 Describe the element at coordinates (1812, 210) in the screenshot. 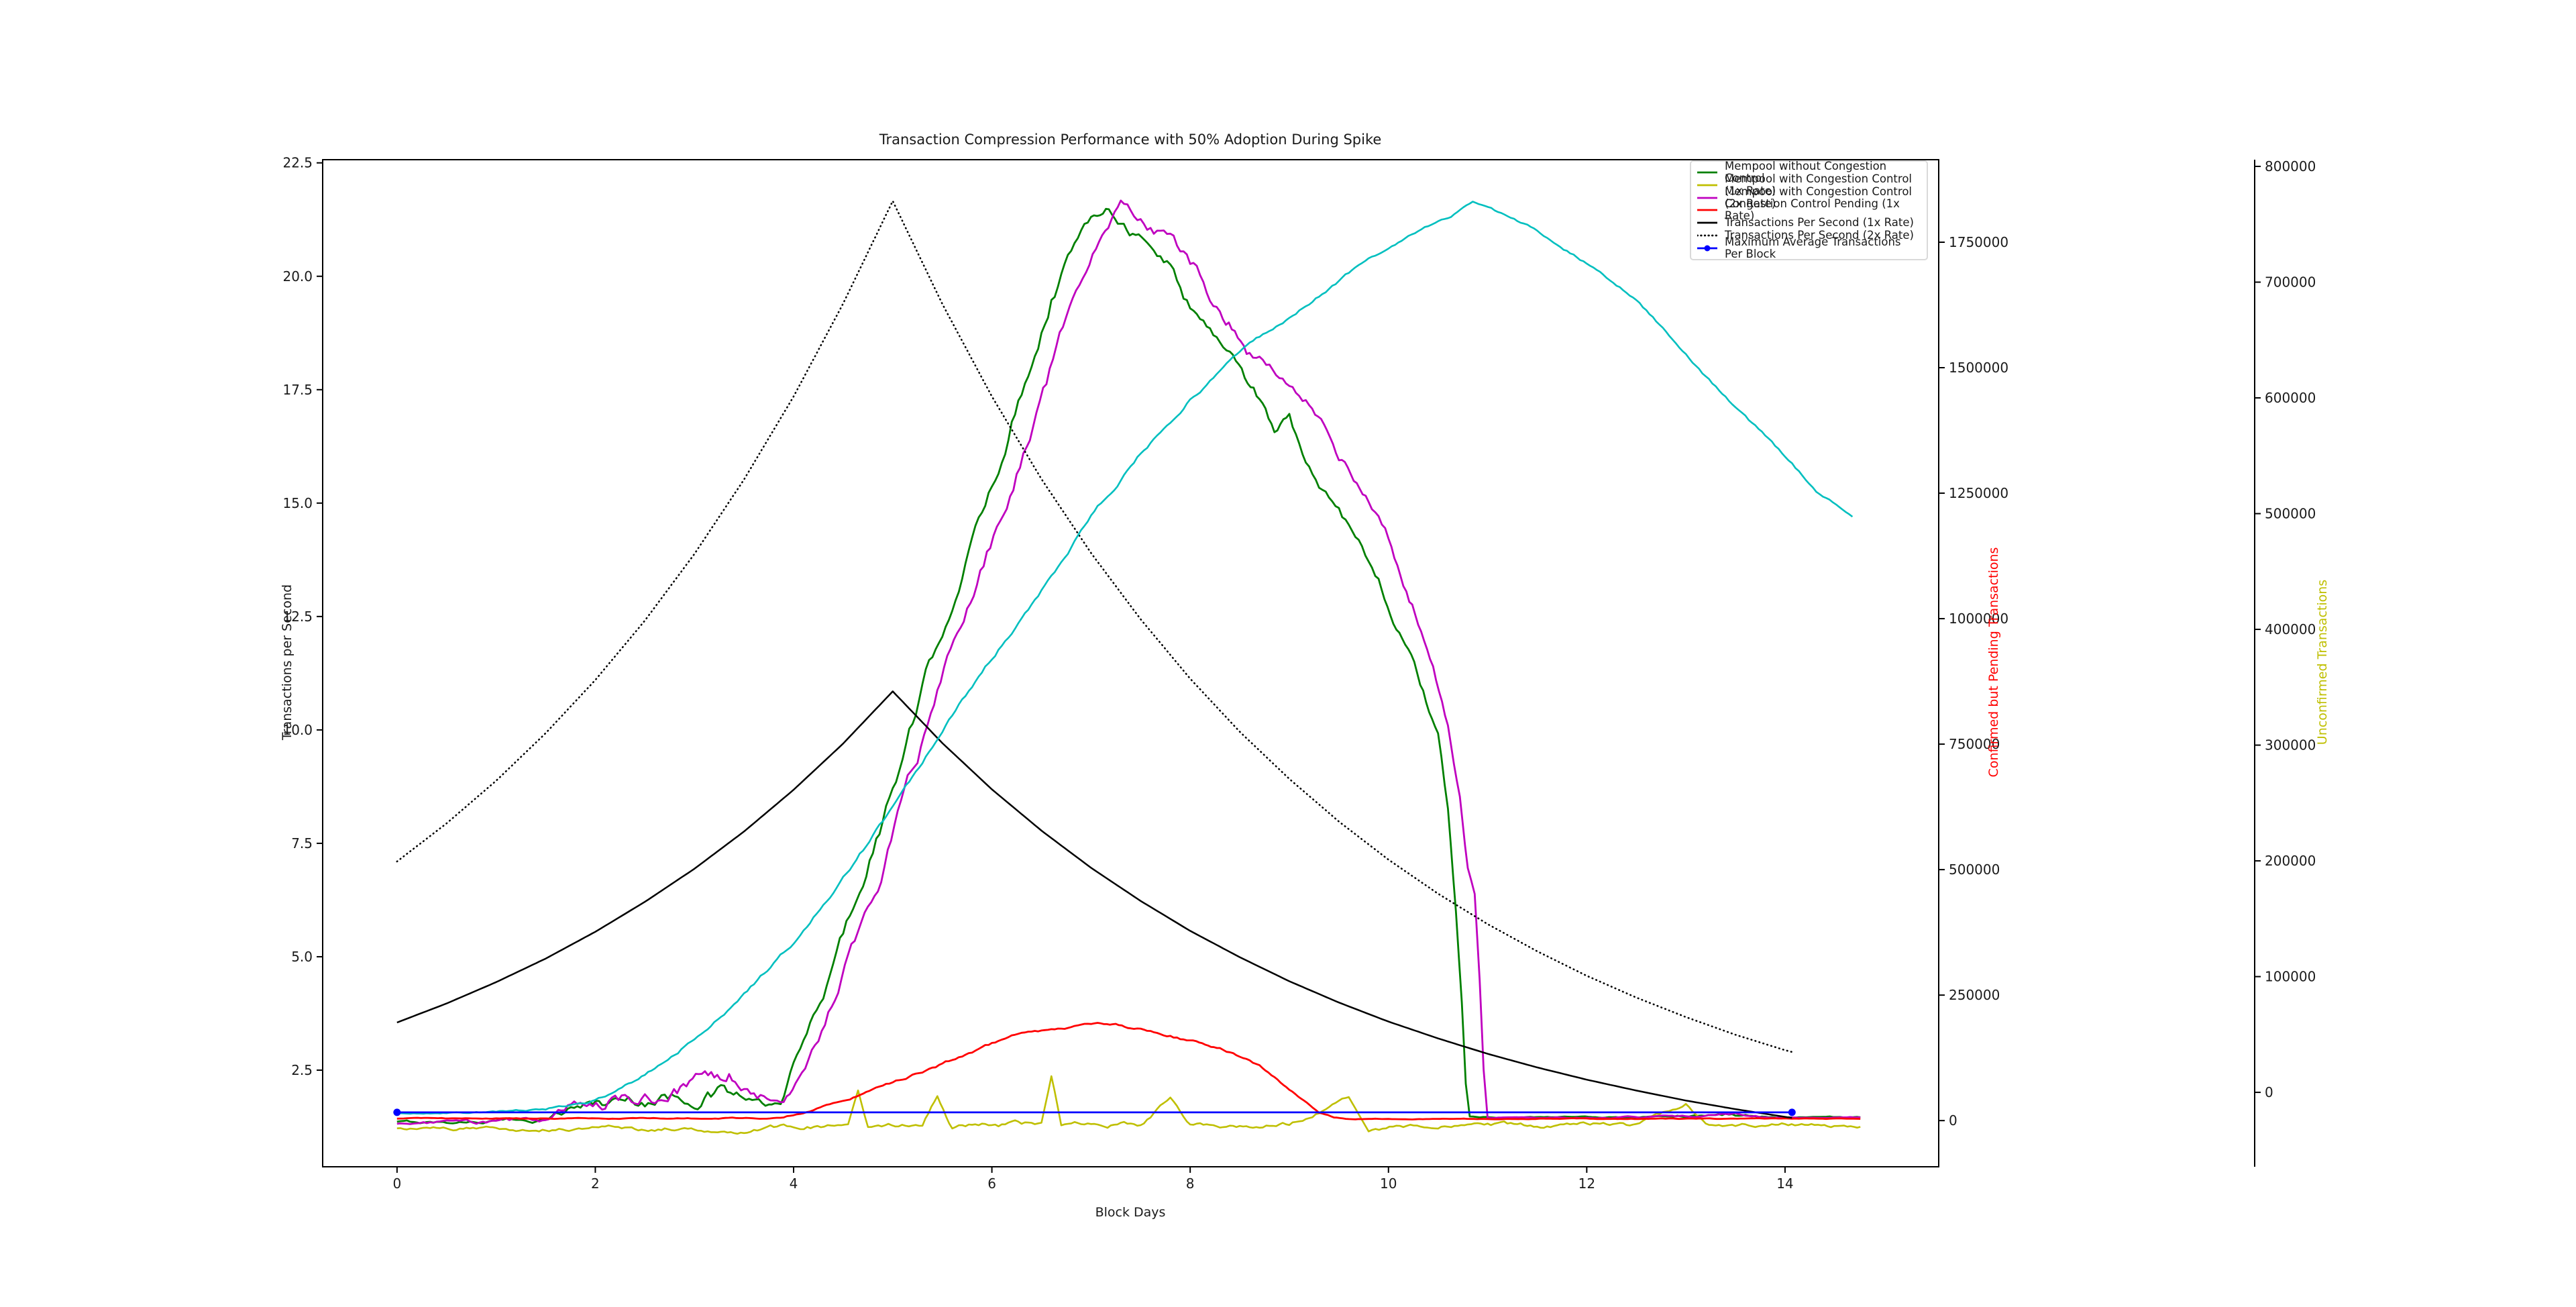

I see `legend-item-label: Congestion Control Pending (1x Rate)` at that location.